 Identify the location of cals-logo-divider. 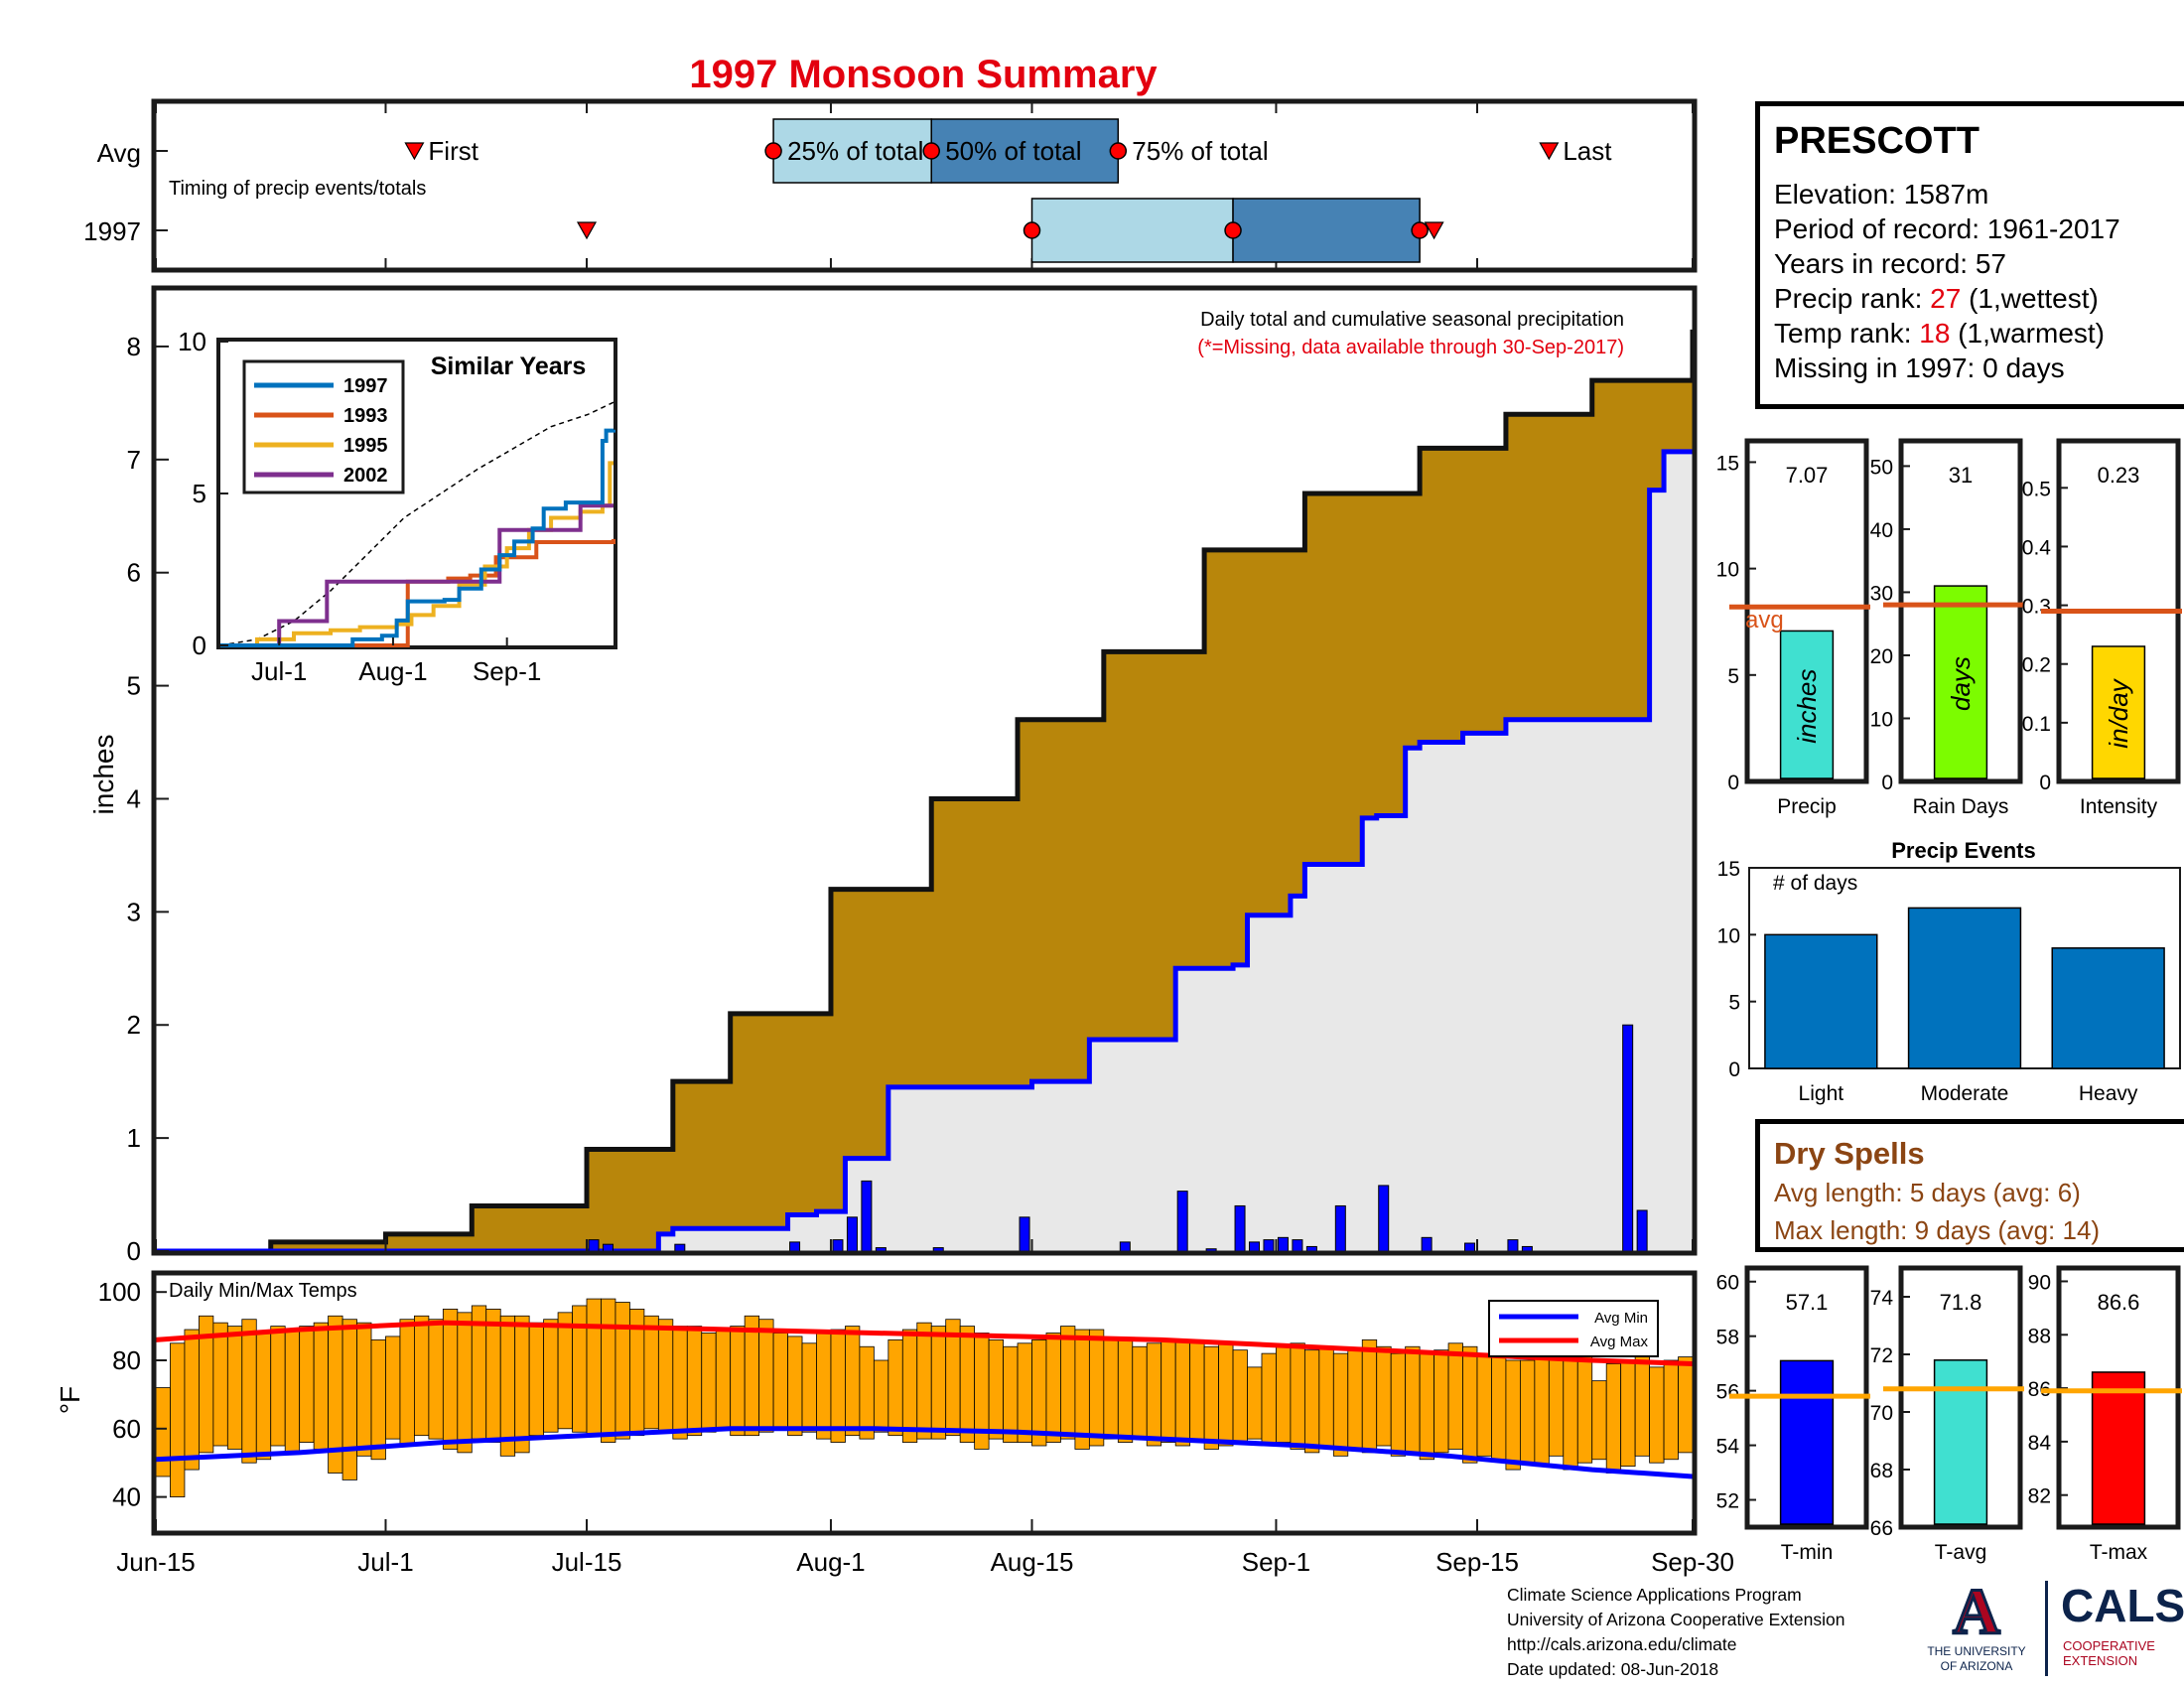
(2046, 1628).